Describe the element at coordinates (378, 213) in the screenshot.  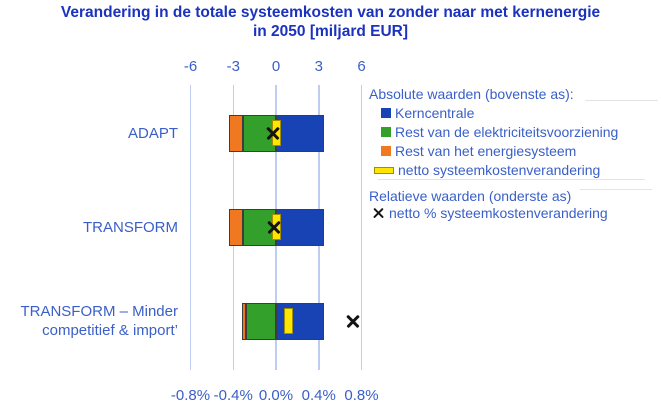
I see `x-marker-icon` at that location.